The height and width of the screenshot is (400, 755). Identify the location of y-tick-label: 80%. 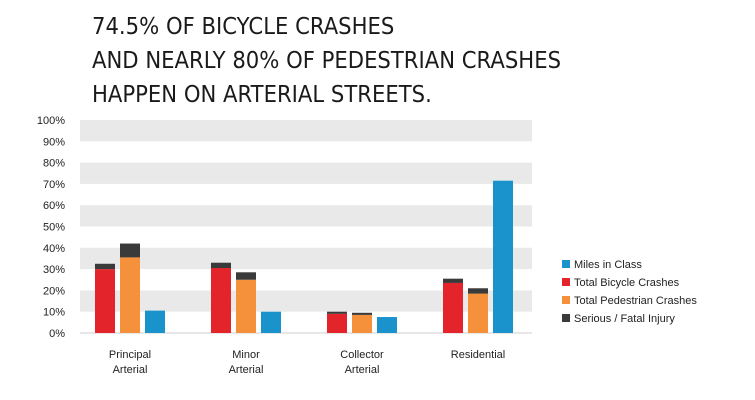
(54, 164).